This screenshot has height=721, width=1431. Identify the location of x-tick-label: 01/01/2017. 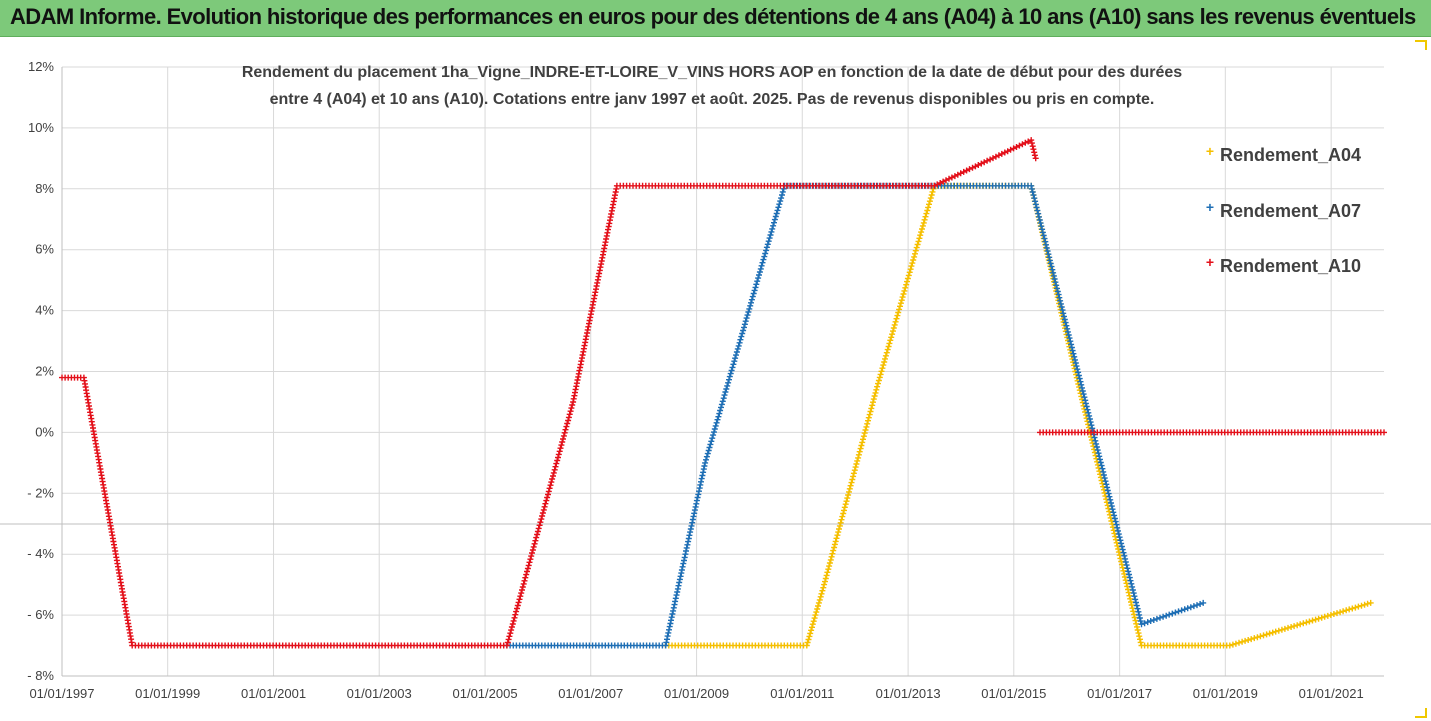
(1119, 693).